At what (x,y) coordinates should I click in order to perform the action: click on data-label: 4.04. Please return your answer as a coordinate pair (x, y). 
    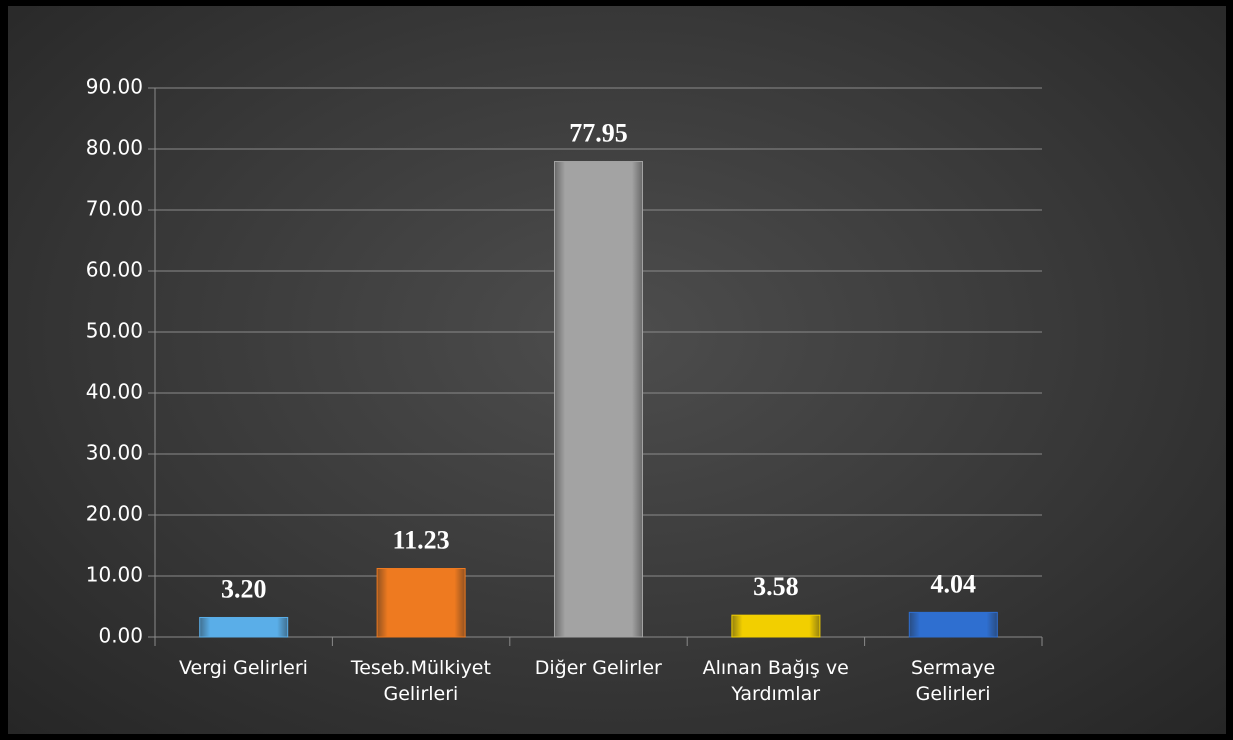
    Looking at the image, I should click on (954, 583).